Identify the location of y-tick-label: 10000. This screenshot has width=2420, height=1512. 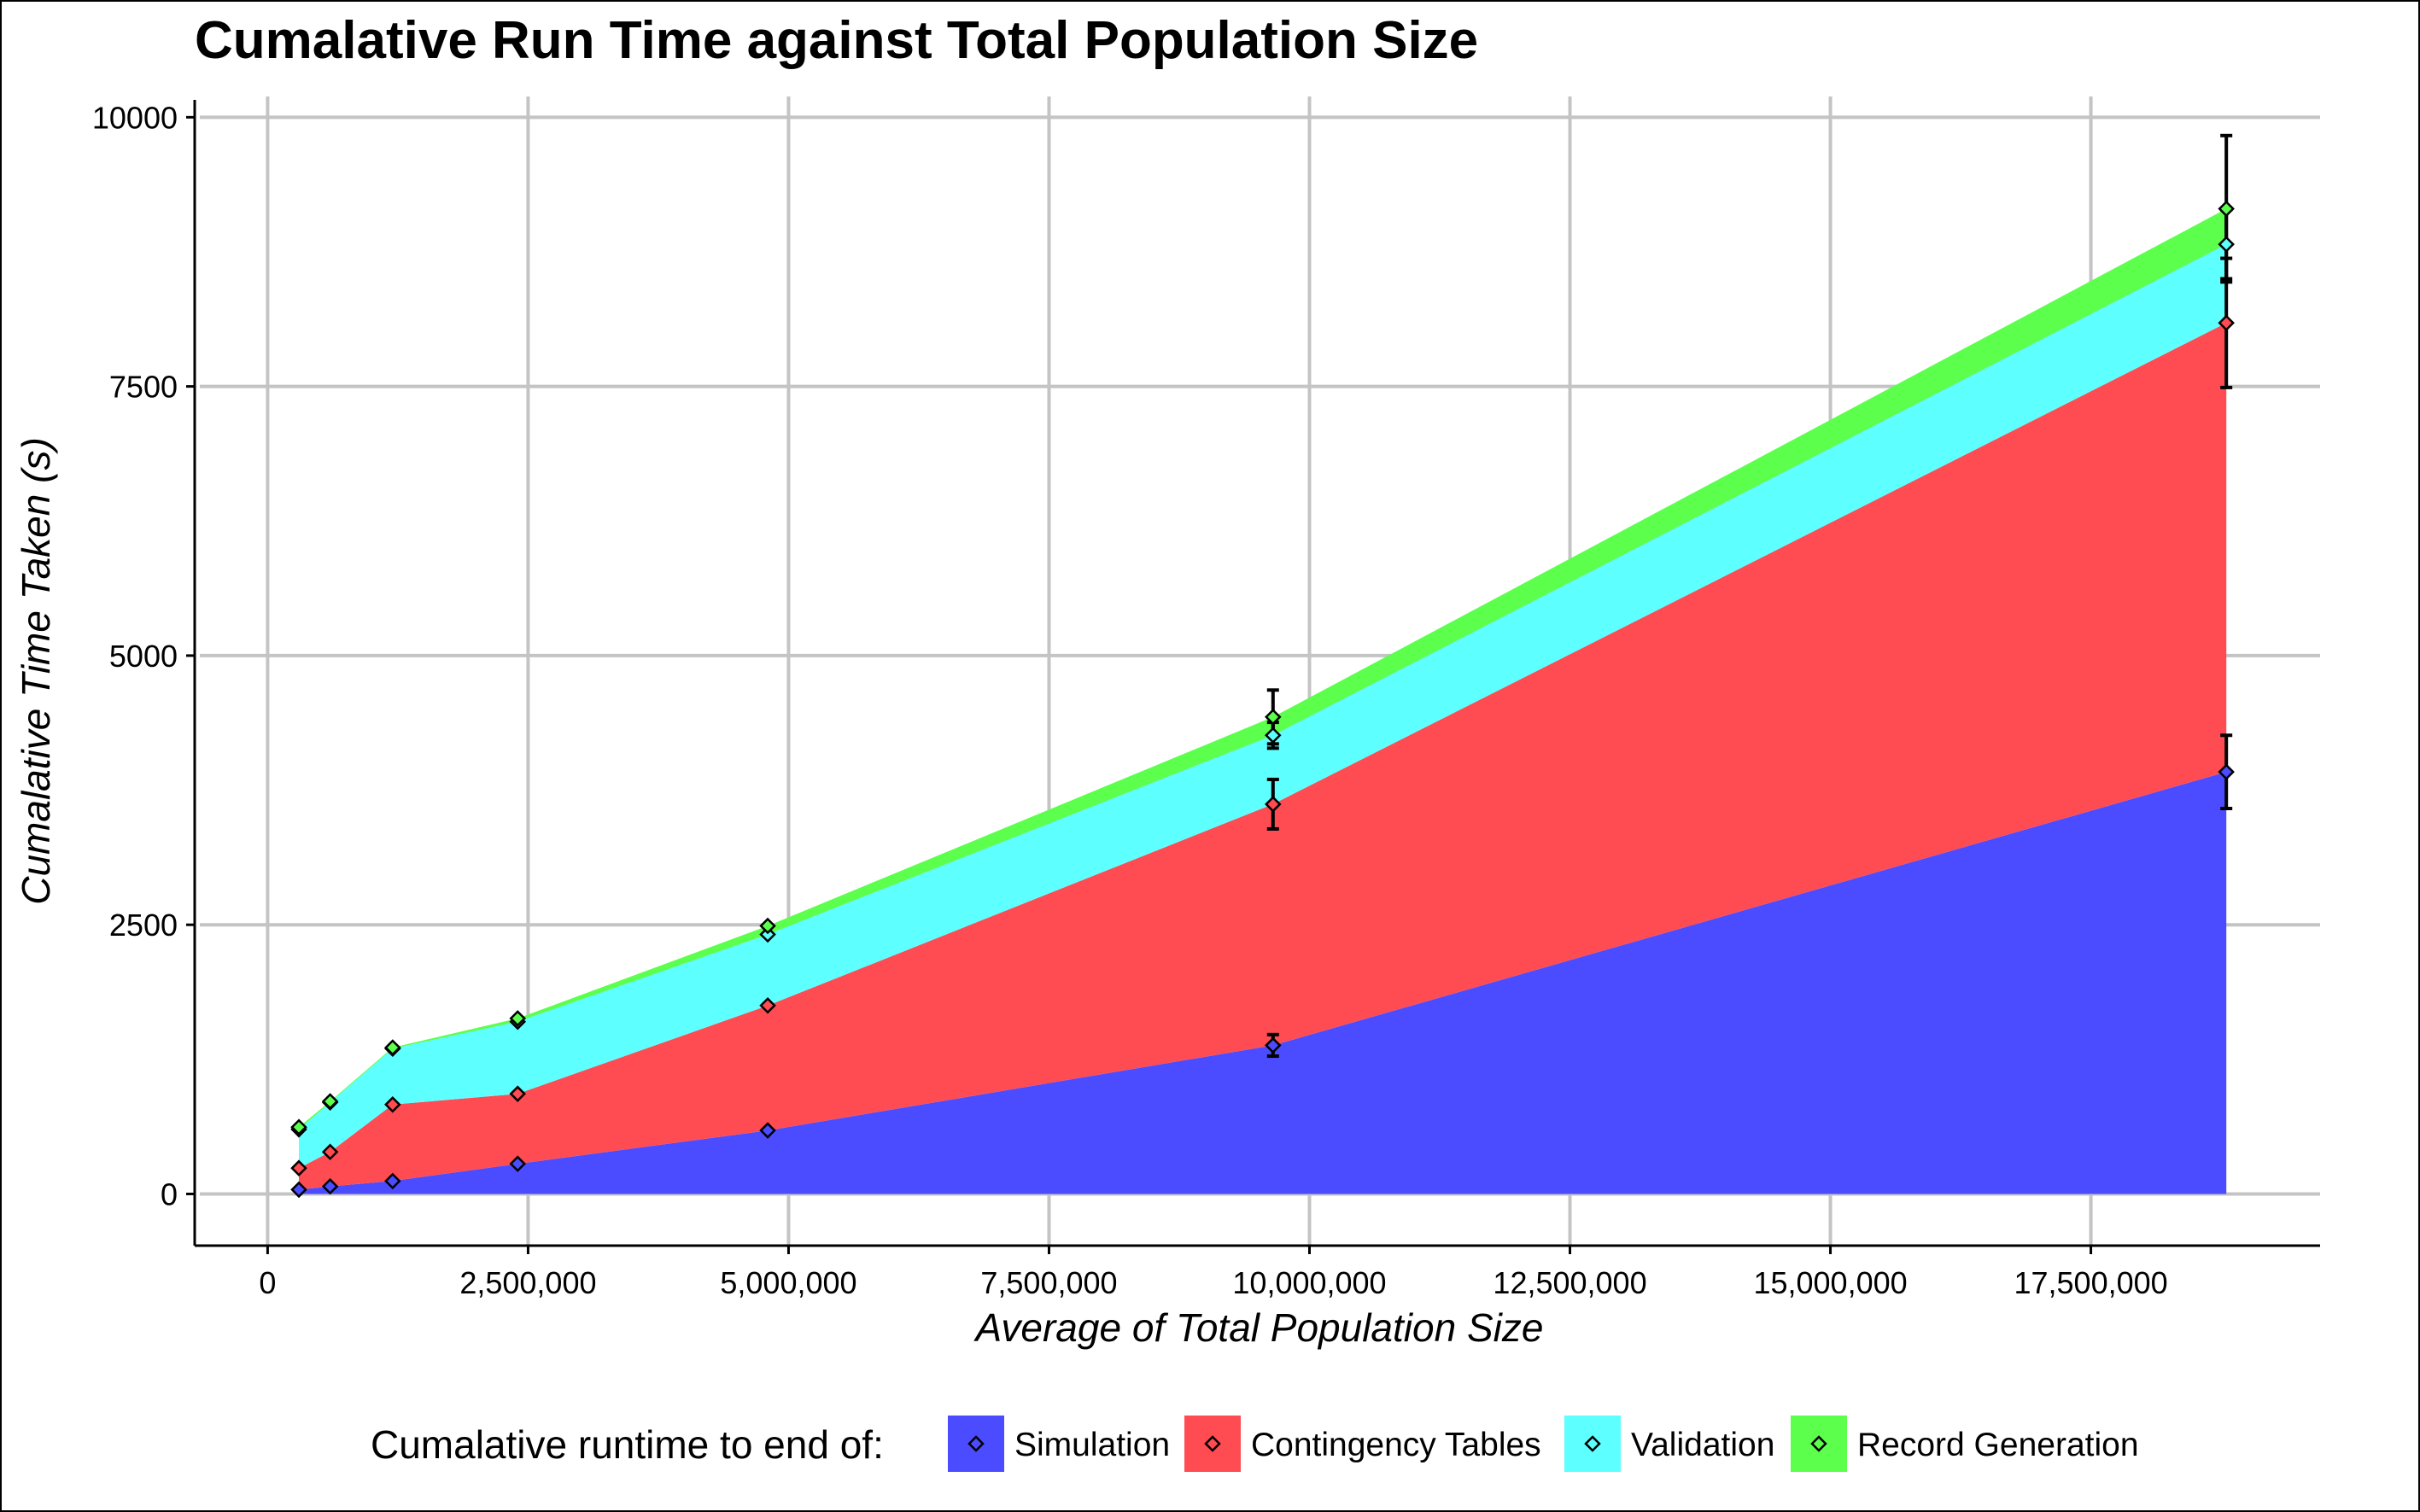
(135, 117).